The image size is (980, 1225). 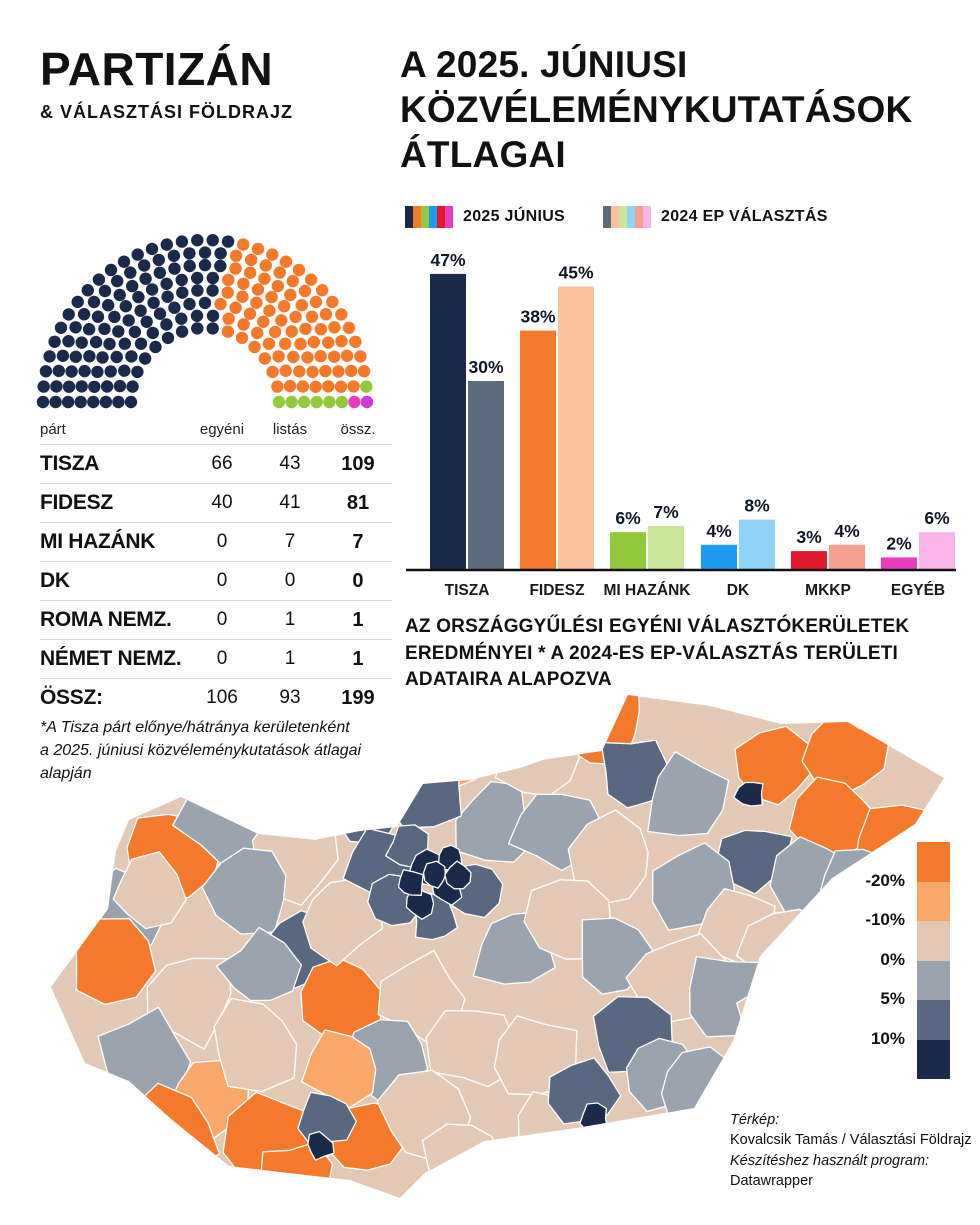 I want to click on table-row: ROMA NEMZ. 0 1 1, so click(x=216, y=620).